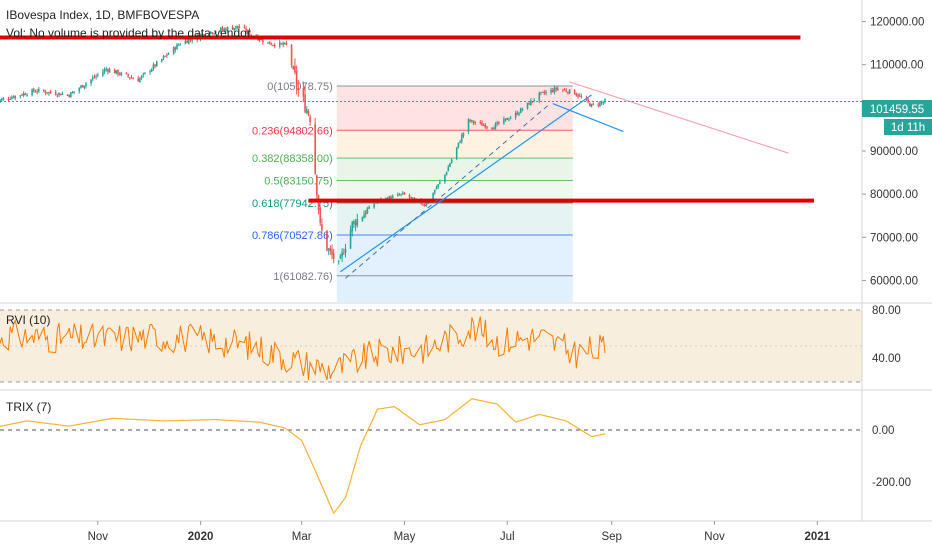  I want to click on fib-level-label: 0(105078.75), so click(299, 87).